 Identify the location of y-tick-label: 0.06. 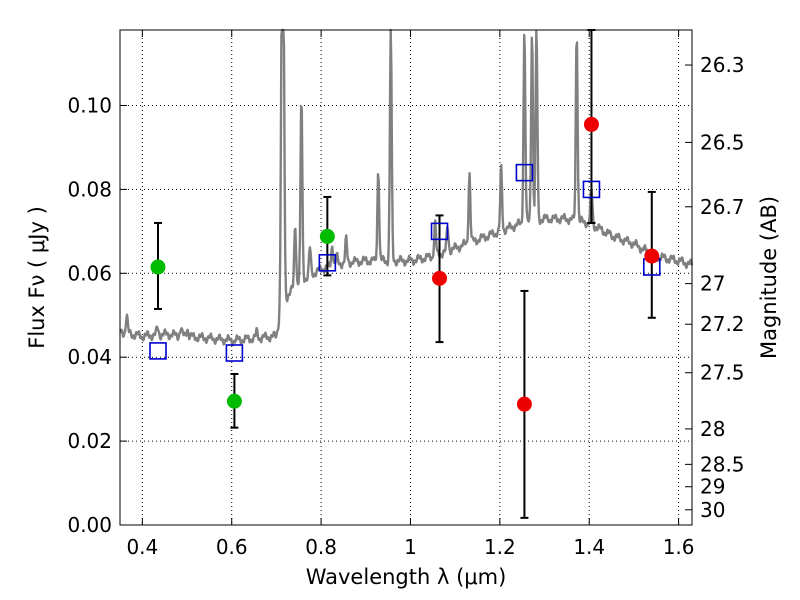
(89, 273).